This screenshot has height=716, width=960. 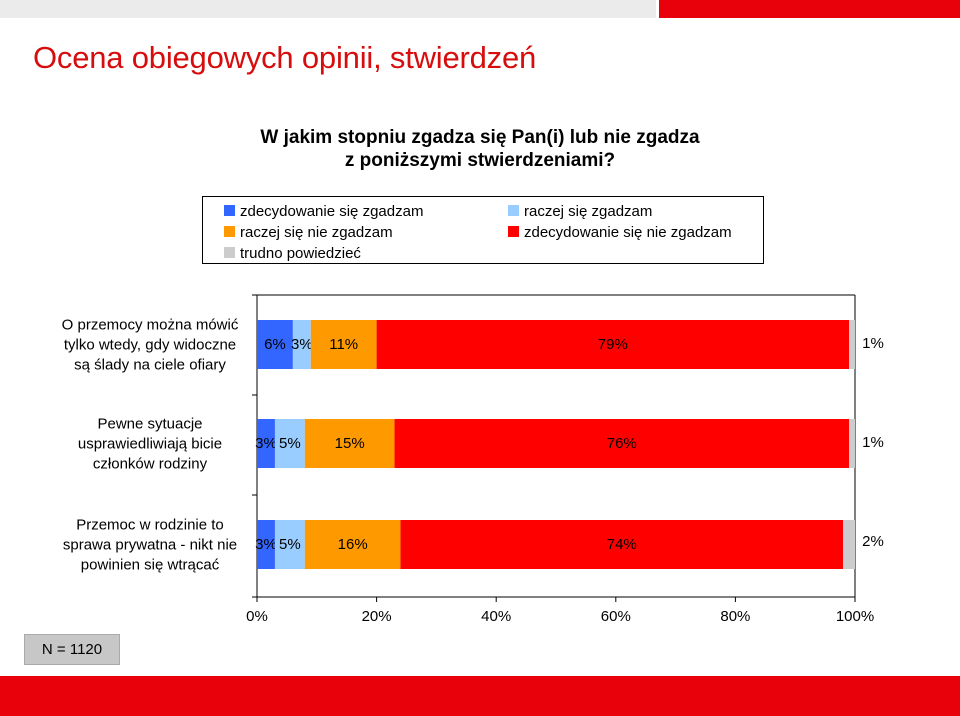 I want to click on data-label: 74%, so click(x=622, y=544).